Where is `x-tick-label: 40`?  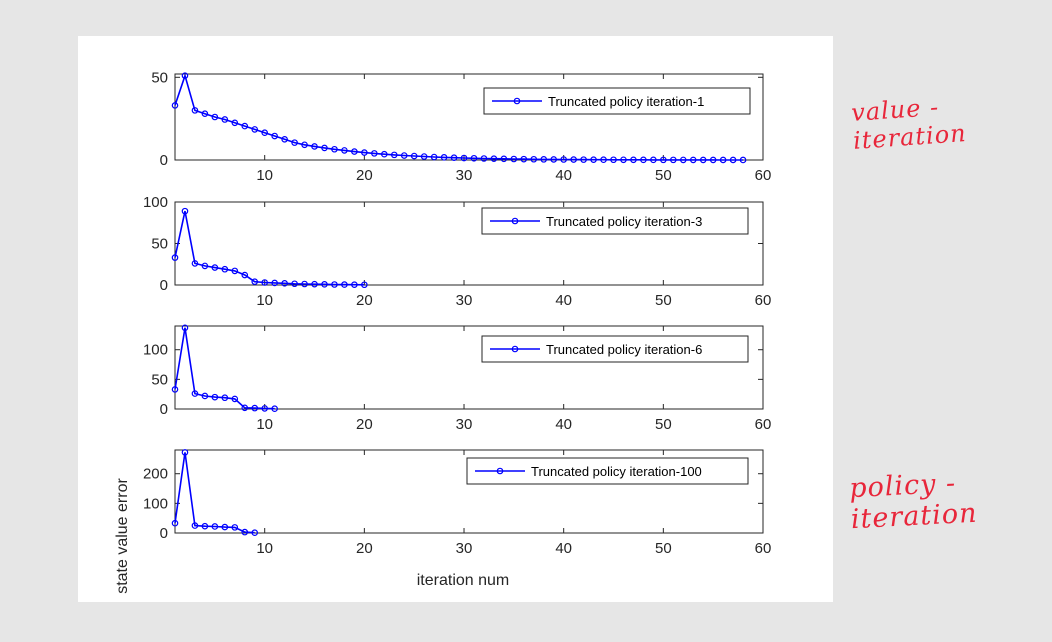
x-tick-label: 40 is located at coordinates (563, 175).